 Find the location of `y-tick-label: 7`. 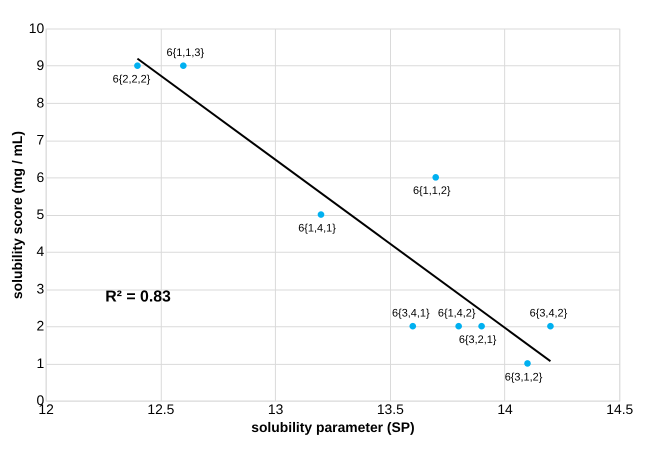

y-tick-label: 7 is located at coordinates (40, 140).